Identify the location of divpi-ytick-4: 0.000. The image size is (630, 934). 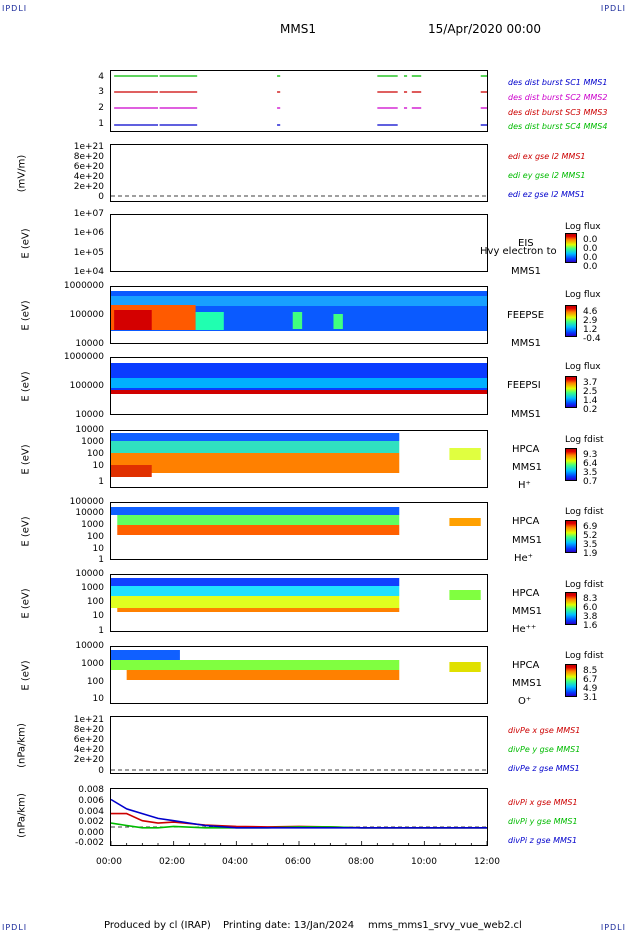
(91, 833).